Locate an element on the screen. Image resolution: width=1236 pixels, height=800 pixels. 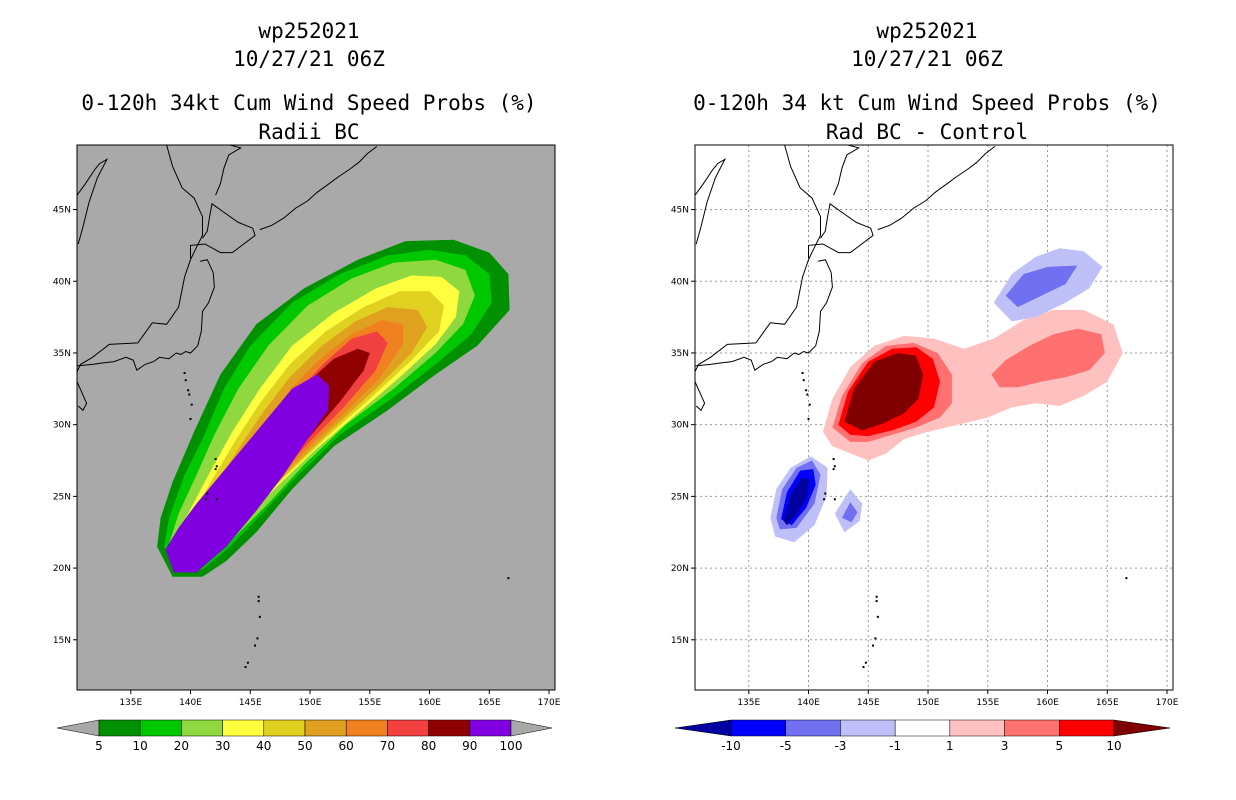
colorbar-label: 80 is located at coordinates (428, 746).